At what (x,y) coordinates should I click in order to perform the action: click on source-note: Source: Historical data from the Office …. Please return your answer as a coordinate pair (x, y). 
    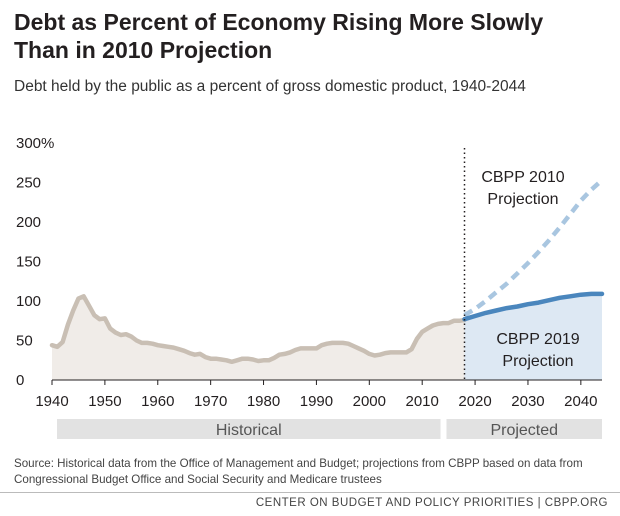
    Looking at the image, I should click on (298, 471).